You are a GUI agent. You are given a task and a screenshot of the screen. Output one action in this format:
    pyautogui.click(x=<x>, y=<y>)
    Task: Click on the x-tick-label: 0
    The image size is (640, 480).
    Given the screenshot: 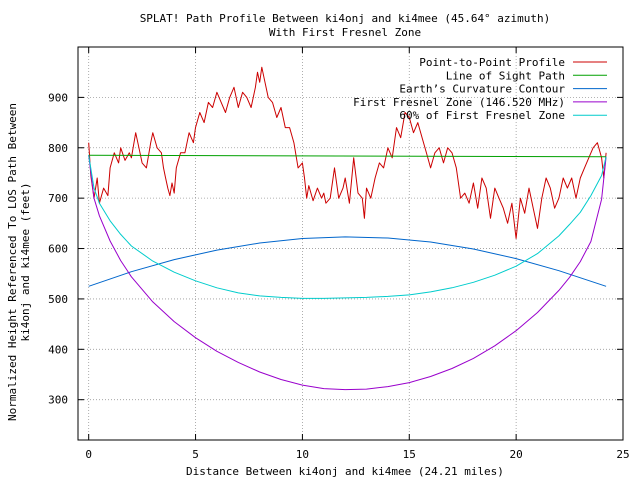 What is the action you would take?
    pyautogui.click(x=88, y=454)
    